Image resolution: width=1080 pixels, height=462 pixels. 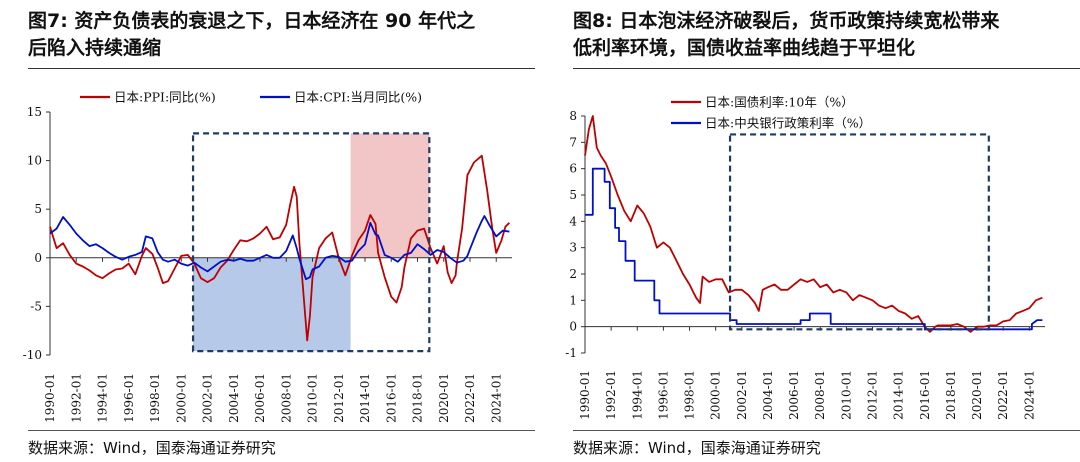 What do you see at coordinates (95, 48) in the screenshot?
I see `chart-title-line2: 后陷入持续通缩` at bounding box center [95, 48].